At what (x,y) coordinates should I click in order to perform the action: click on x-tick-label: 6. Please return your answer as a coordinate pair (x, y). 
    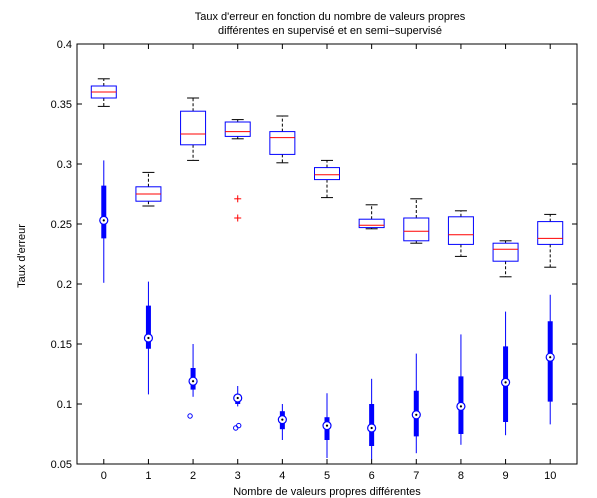
    Looking at the image, I should click on (372, 476).